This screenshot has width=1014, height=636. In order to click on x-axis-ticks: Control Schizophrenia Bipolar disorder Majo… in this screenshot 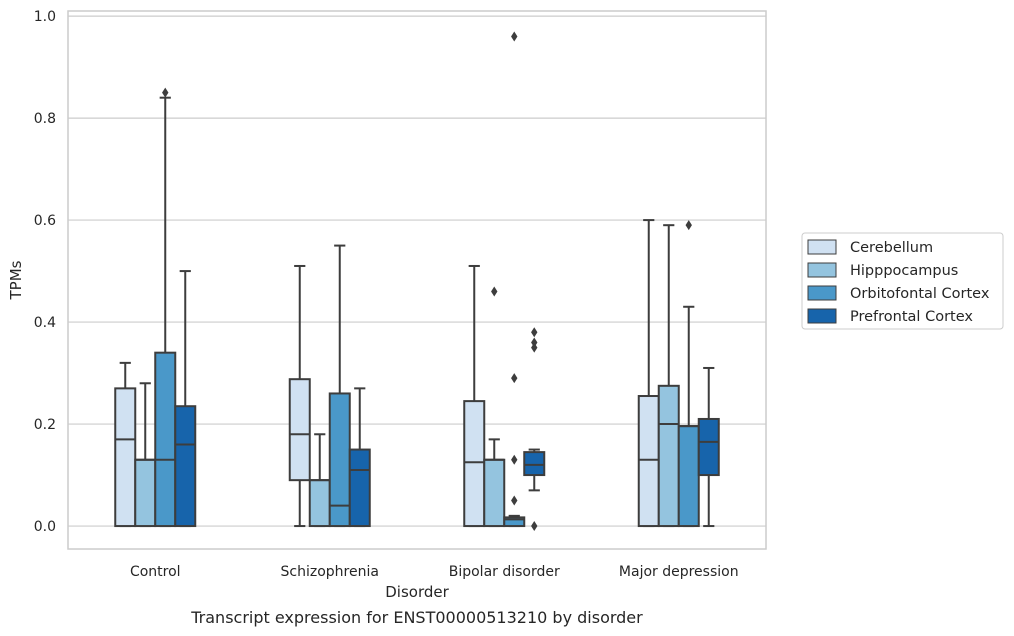, I will do `click(434, 572)`.